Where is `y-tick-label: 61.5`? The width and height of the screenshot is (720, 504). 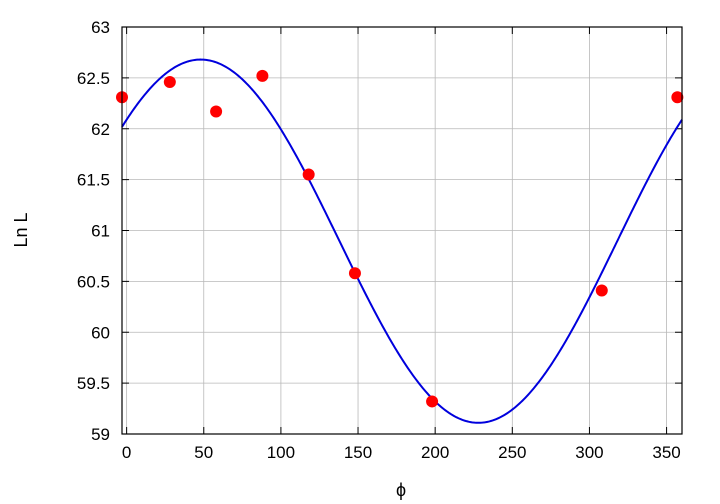
y-tick-label: 61.5 is located at coordinates (93, 180).